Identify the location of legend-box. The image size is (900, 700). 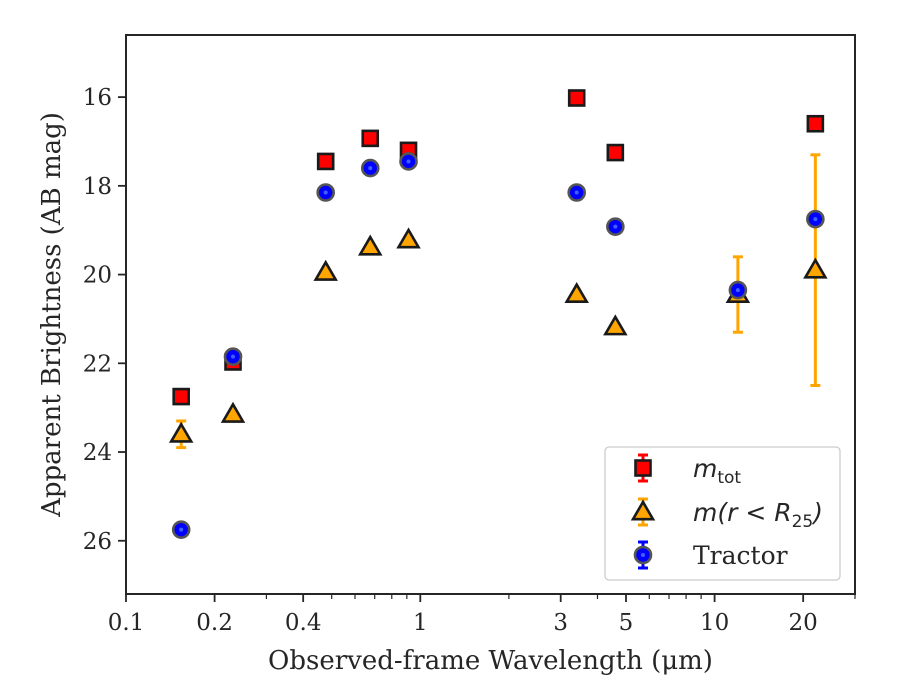
(722, 513).